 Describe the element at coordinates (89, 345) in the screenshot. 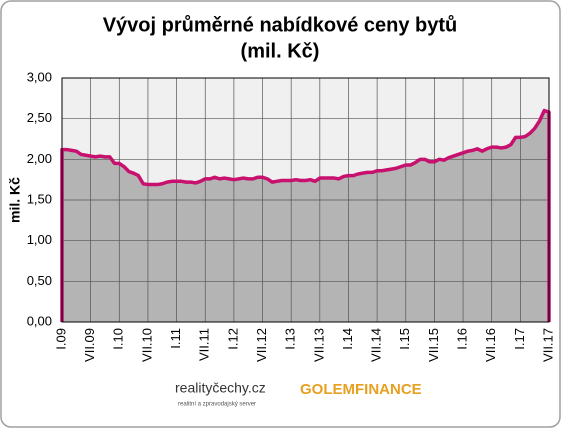

I see `x-tick-label: VII.09` at that location.